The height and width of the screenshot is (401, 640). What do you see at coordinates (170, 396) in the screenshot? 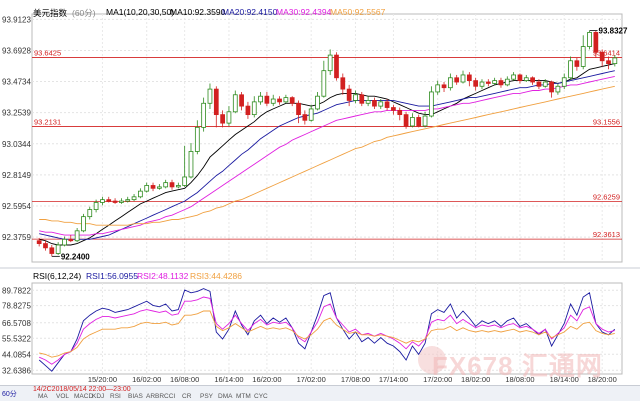
I see `indicator-tab-cci: CCI` at bounding box center [170, 396].